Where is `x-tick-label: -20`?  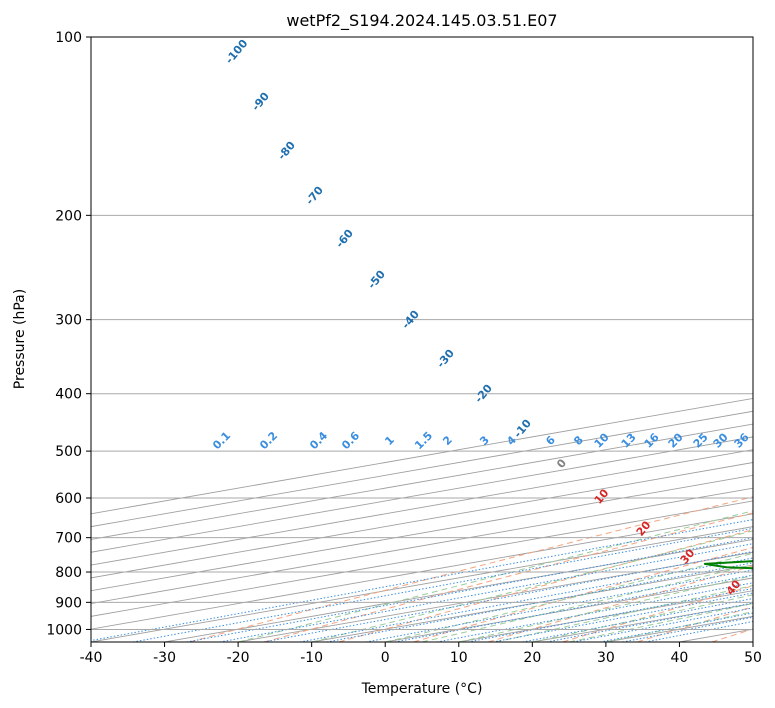
x-tick-label: -20 is located at coordinates (238, 658).